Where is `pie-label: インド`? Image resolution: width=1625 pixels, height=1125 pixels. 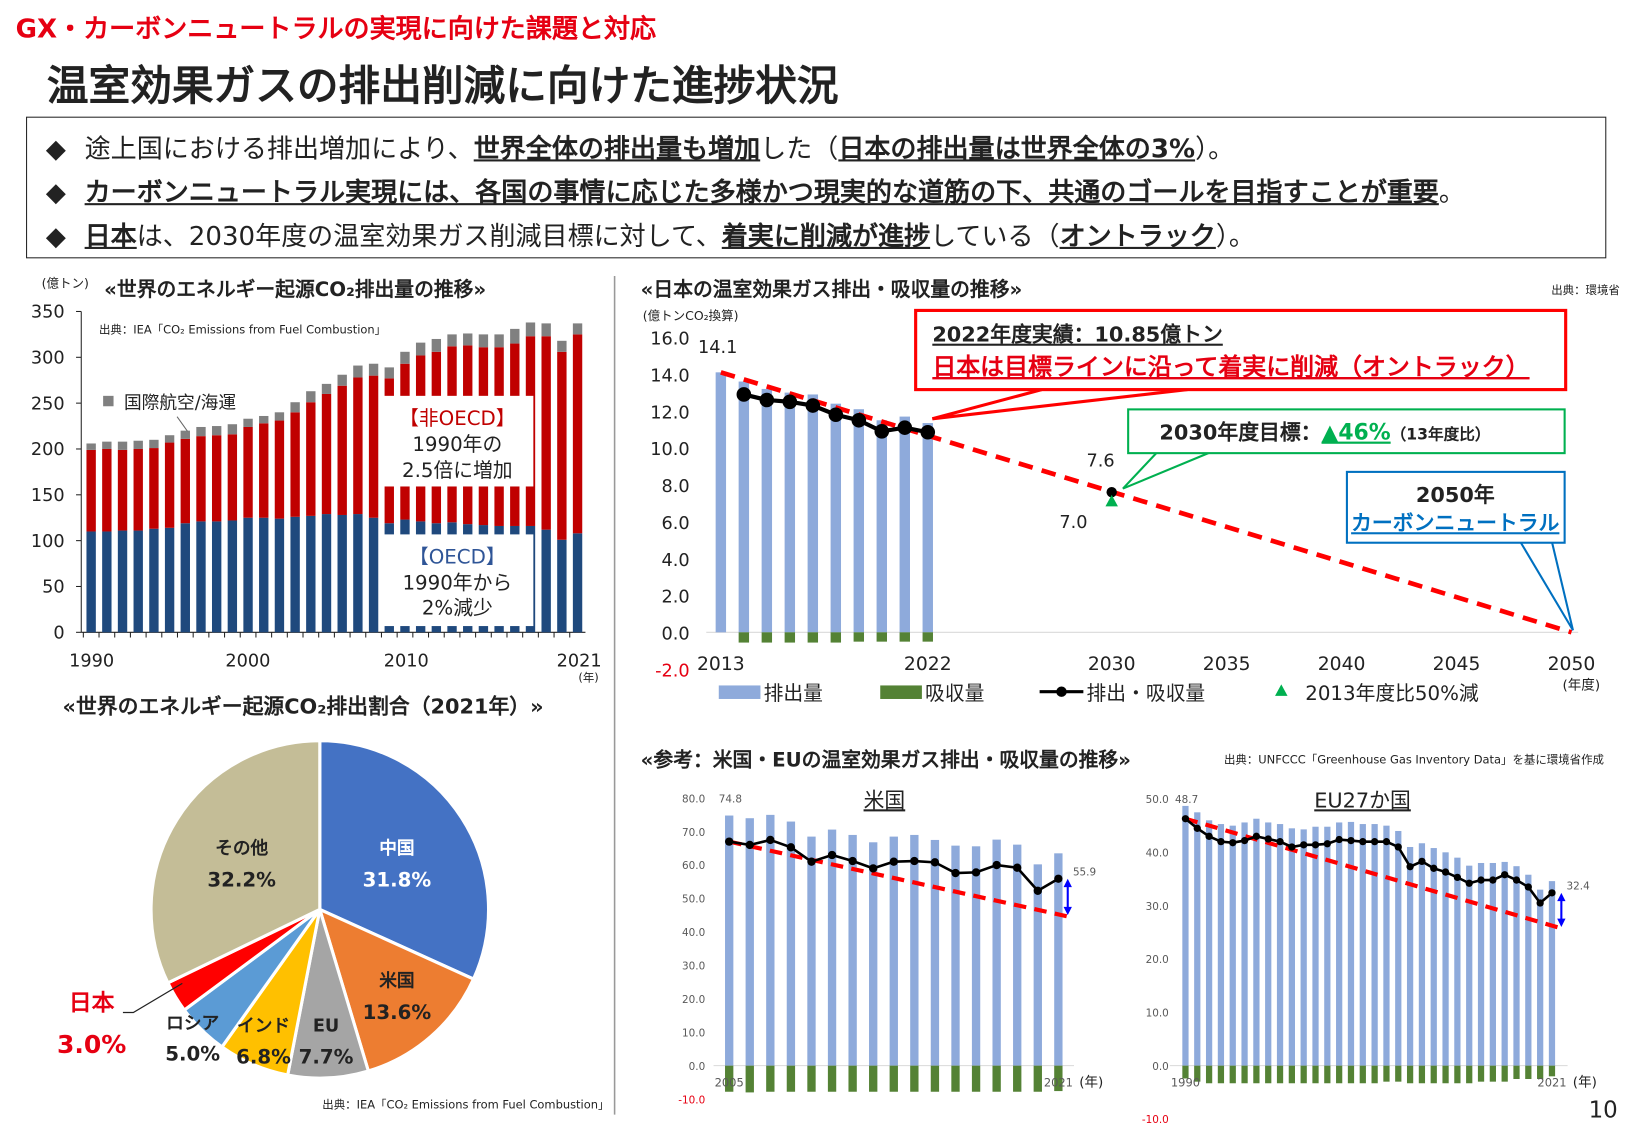 pie-label: インド is located at coordinates (263, 1026).